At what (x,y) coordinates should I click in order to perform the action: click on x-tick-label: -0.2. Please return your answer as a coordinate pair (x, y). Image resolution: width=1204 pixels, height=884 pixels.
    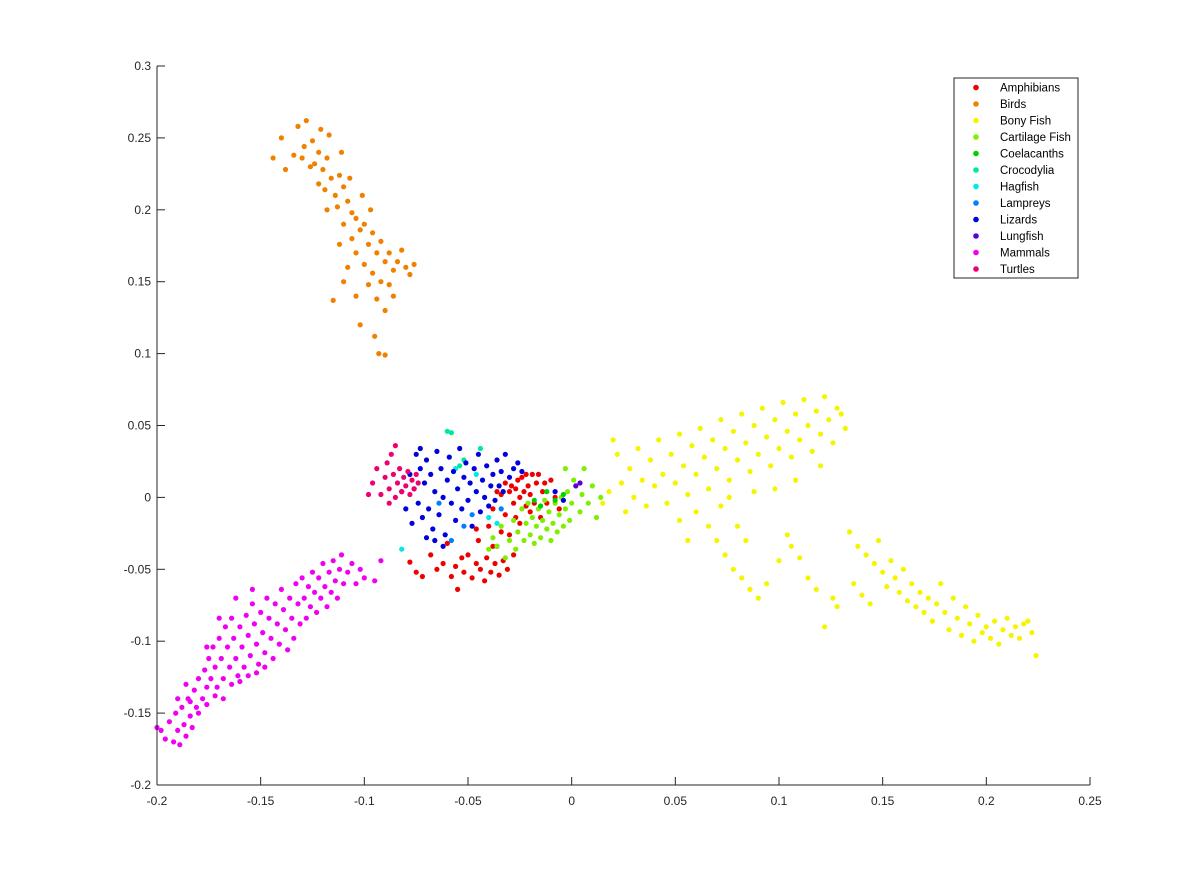
    Looking at the image, I should click on (157, 801).